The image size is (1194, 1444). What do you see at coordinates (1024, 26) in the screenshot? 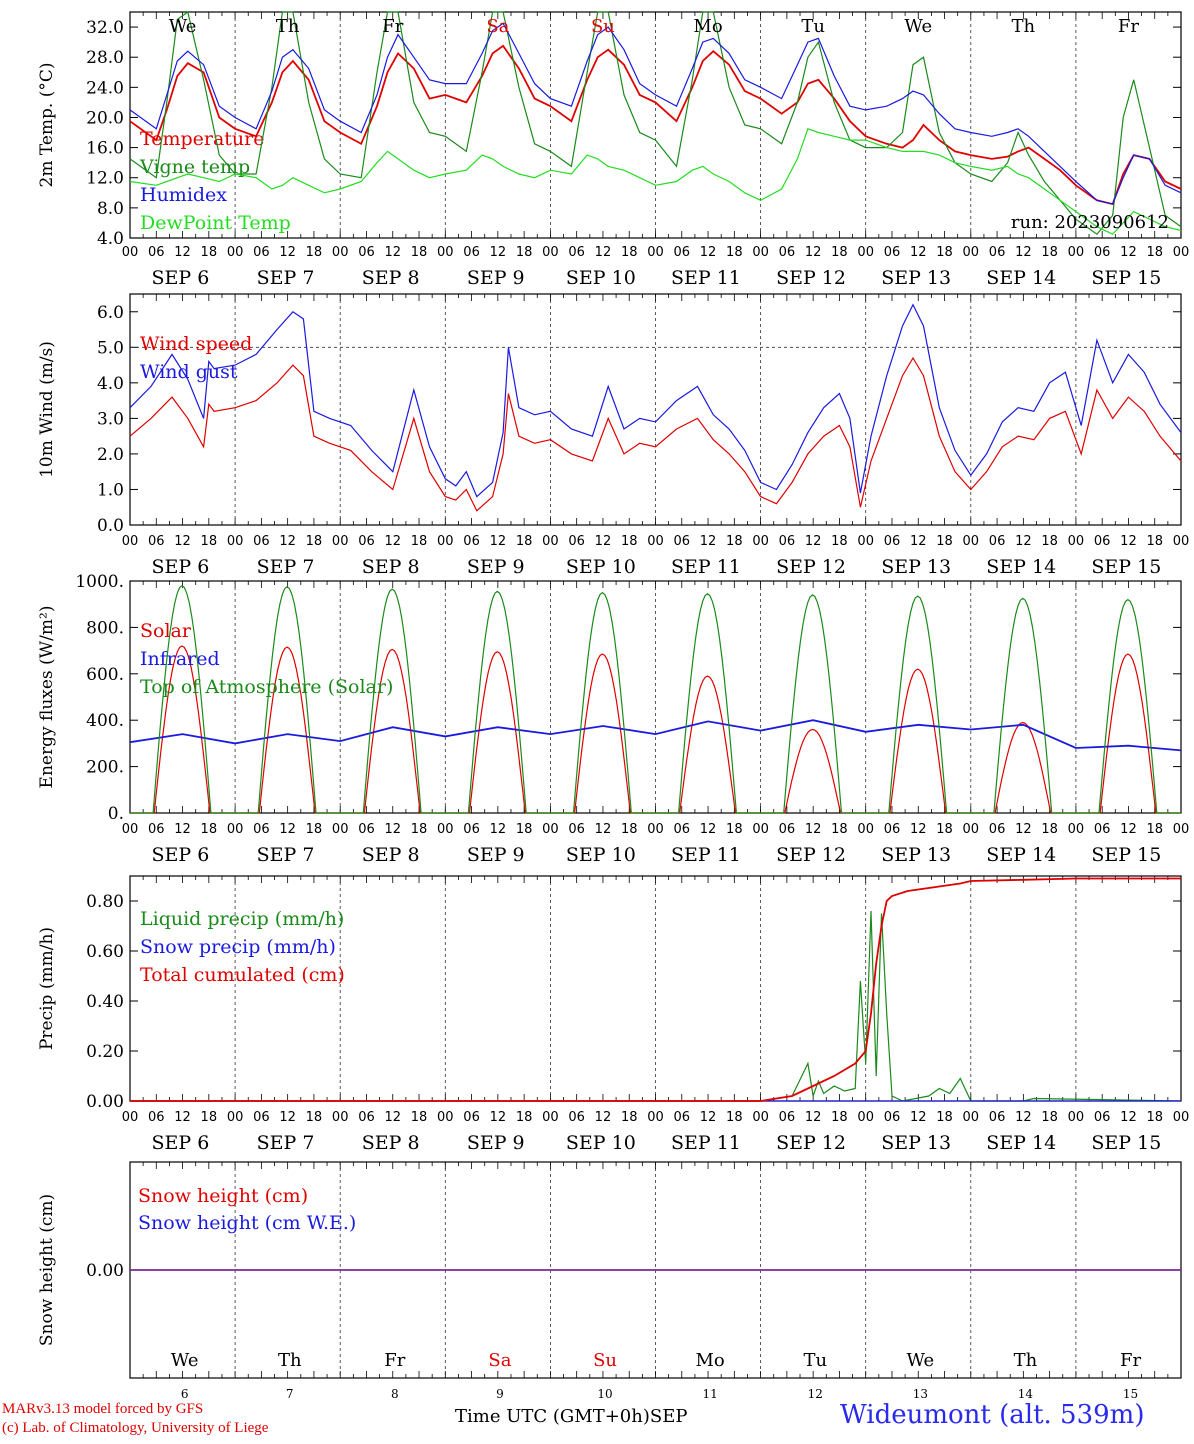
I see `weekday-label: Th` at bounding box center [1024, 26].